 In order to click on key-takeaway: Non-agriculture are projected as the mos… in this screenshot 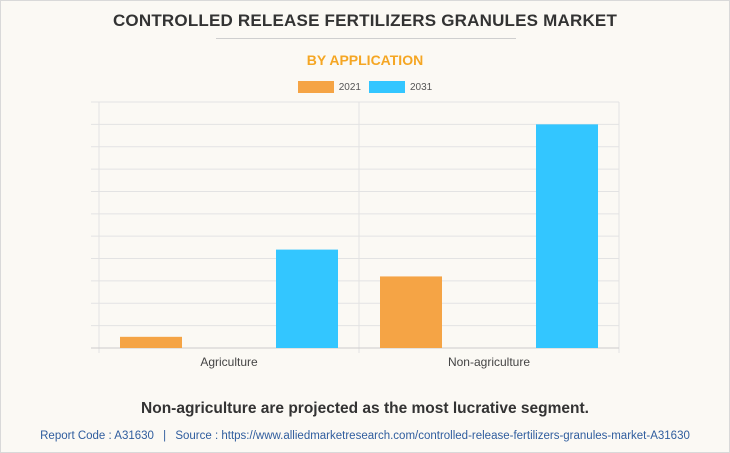, I will do `click(365, 408)`.